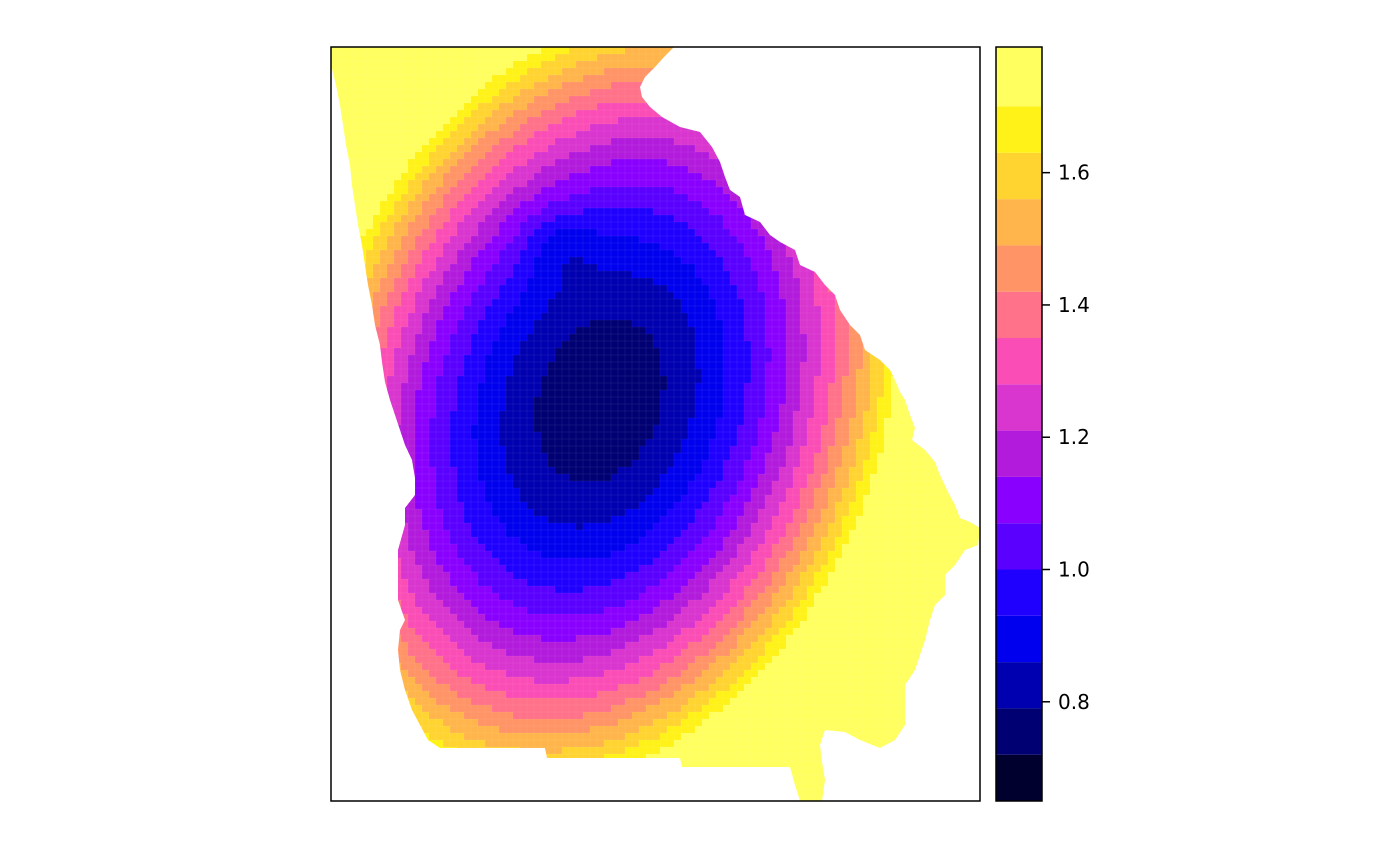 Image resolution: width=1400 pixels, height=866 pixels. I want to click on heatmap-cell-1976, so click(496, 198).